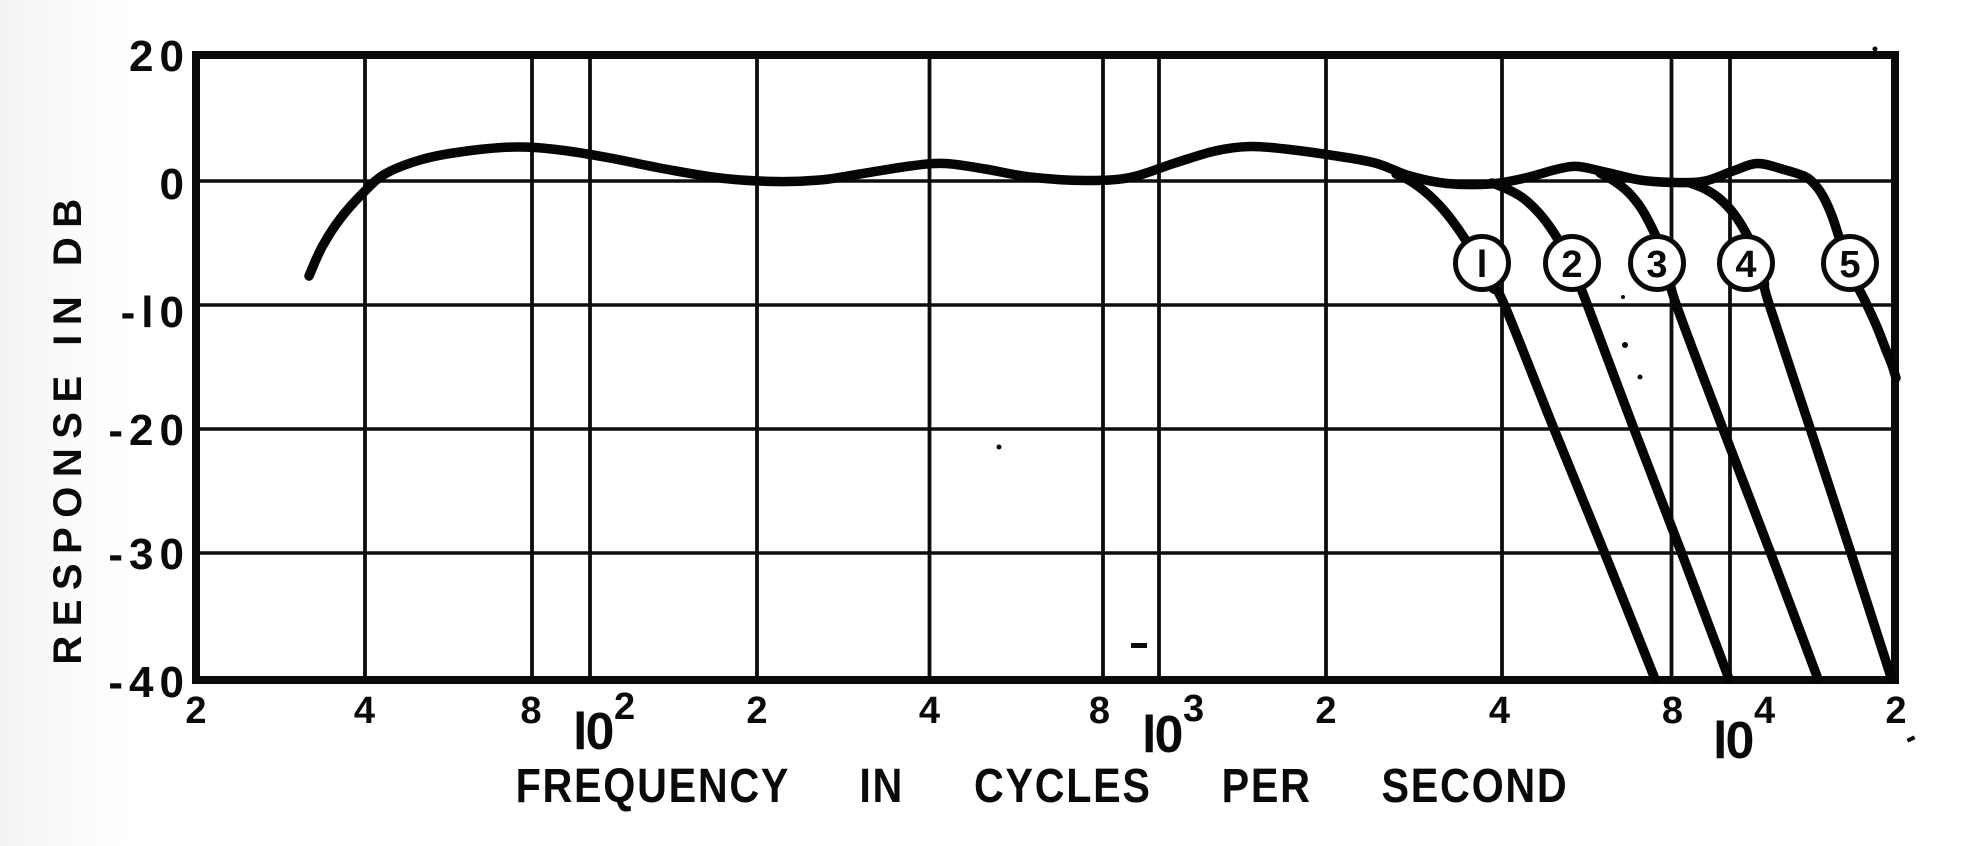 The width and height of the screenshot is (1983, 846). What do you see at coordinates (149, 554) in the screenshot?
I see `svg-text: -30` at bounding box center [149, 554].